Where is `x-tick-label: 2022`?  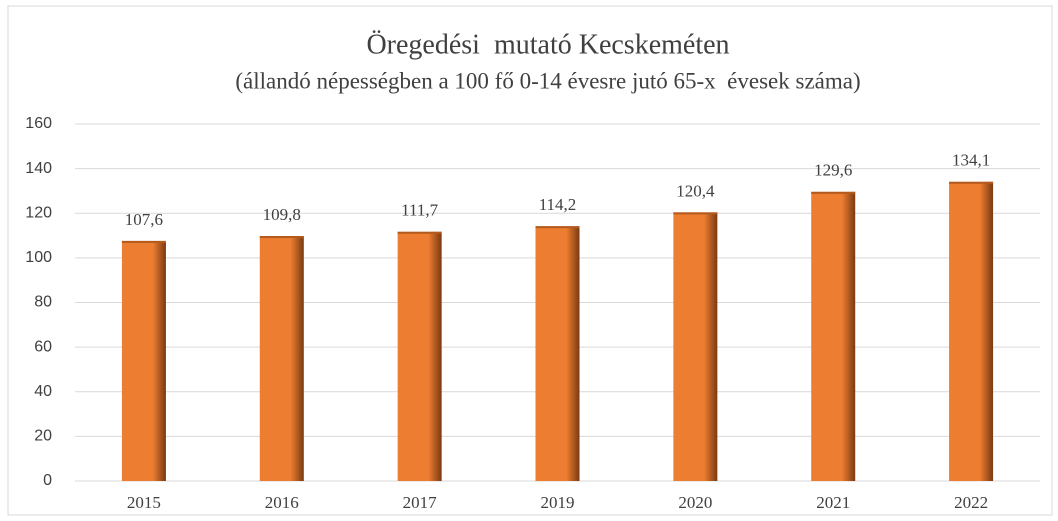 x-tick-label: 2022 is located at coordinates (971, 502).